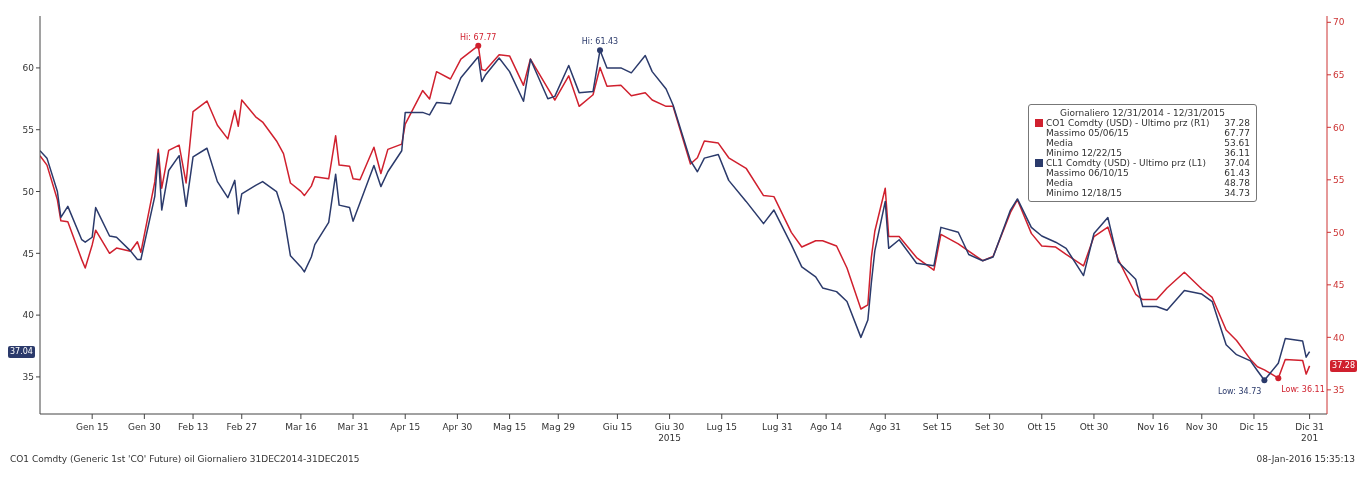 The width and height of the screenshot is (1365, 491). What do you see at coordinates (617, 427) in the screenshot?
I see `x-tick-label: Giu 15` at bounding box center [617, 427].